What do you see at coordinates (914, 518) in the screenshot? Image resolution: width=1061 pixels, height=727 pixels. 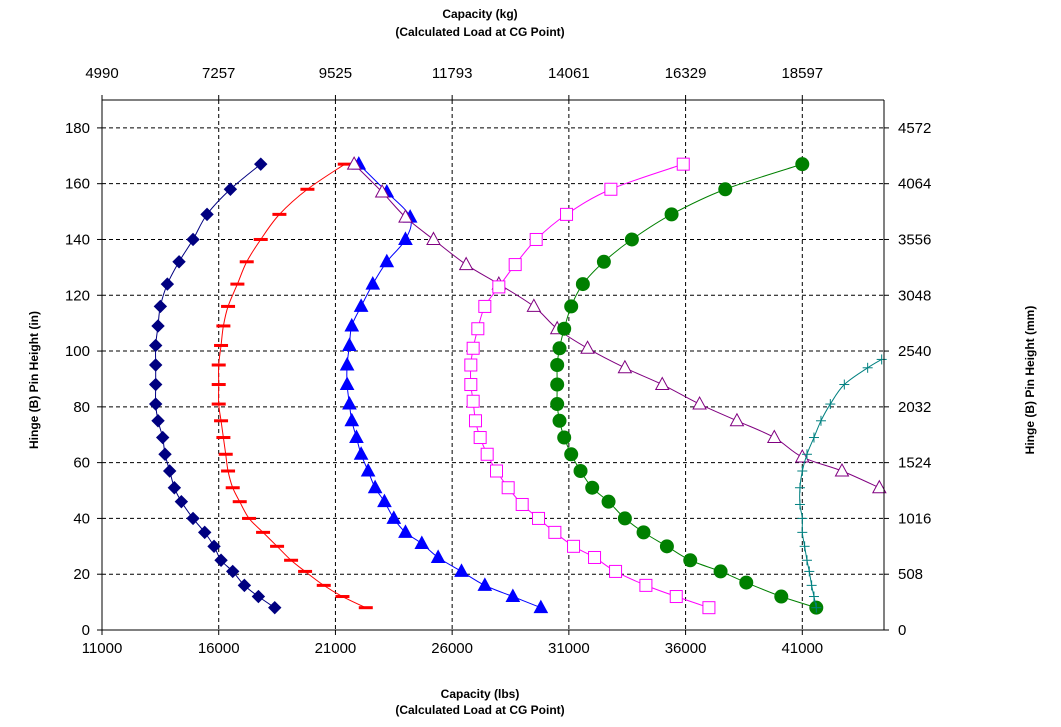 I see `right-tick-label: 1016` at bounding box center [914, 518].